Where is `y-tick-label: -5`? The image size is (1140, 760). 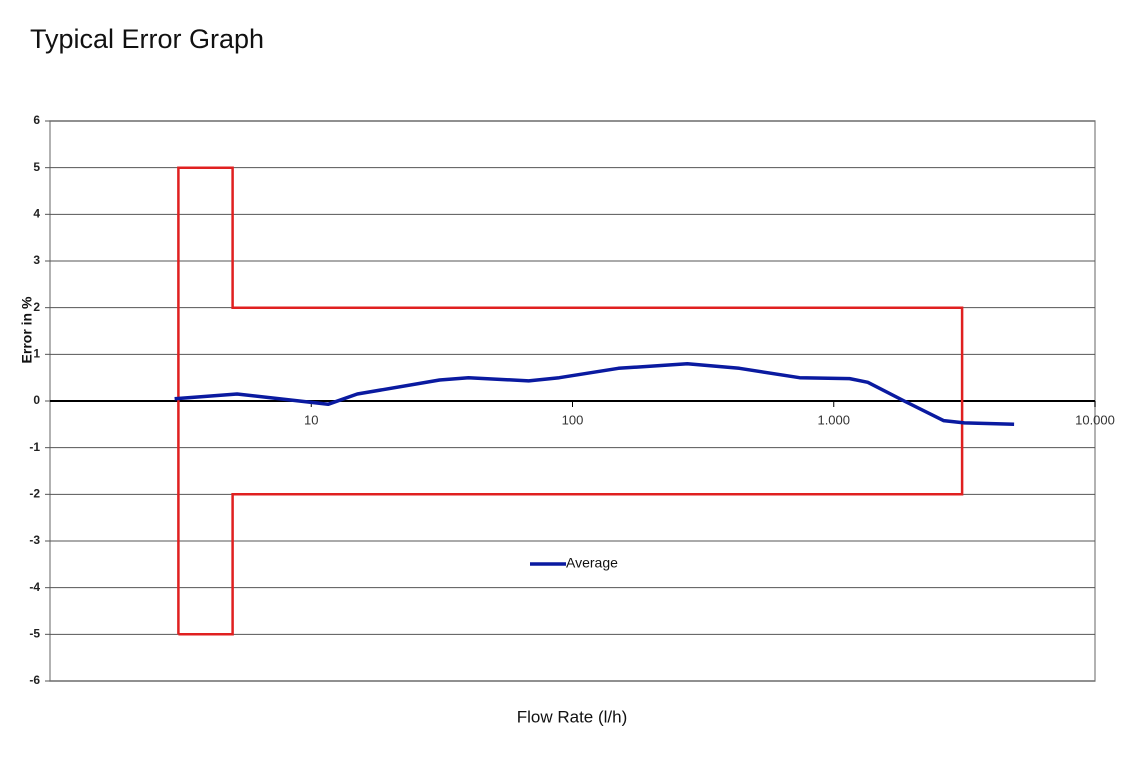 y-tick-label: -5 is located at coordinates (34, 634).